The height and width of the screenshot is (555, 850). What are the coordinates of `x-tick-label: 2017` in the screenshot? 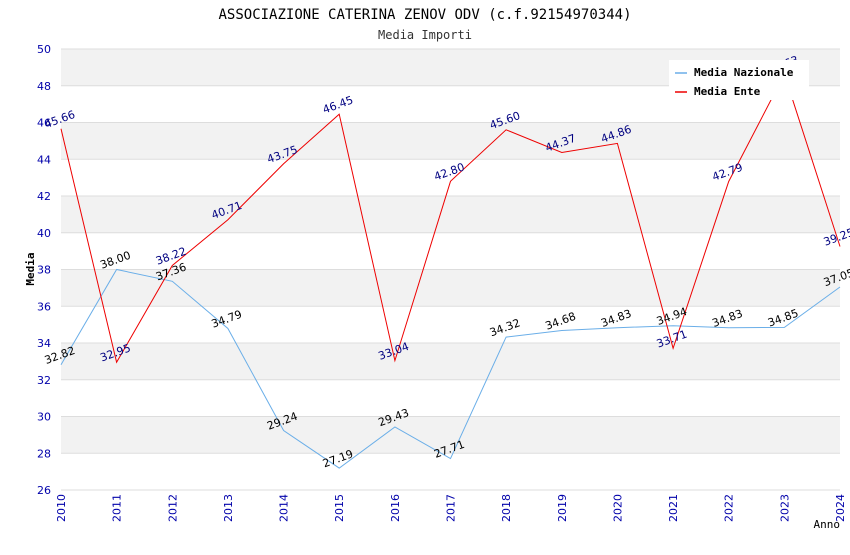 It's located at (451, 508).